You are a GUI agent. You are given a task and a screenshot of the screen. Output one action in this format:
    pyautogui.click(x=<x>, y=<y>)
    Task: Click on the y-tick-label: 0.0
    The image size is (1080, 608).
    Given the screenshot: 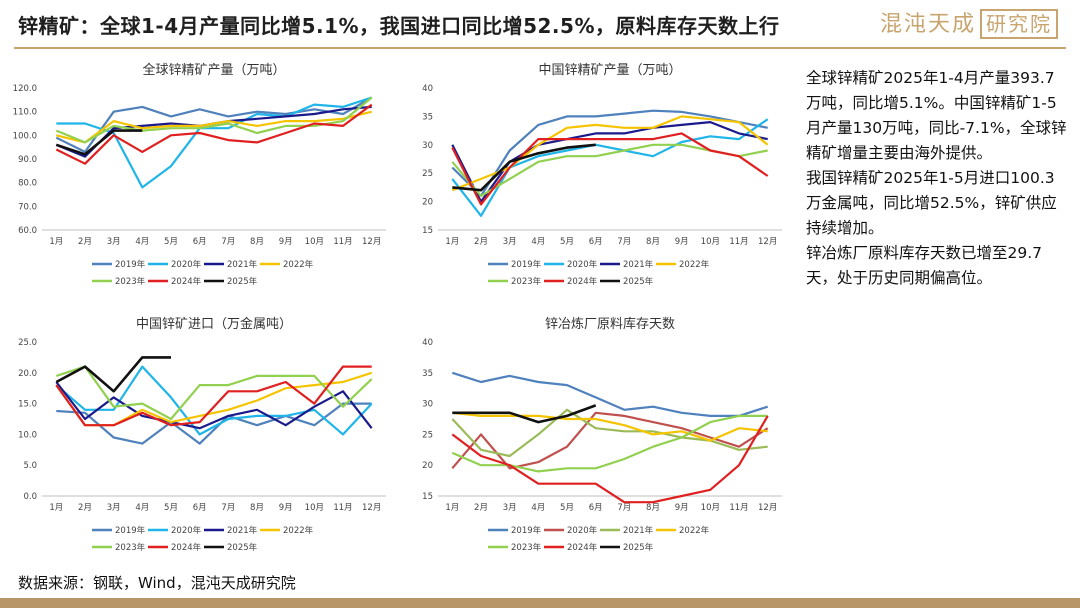 What is the action you would take?
    pyautogui.click(x=30, y=497)
    